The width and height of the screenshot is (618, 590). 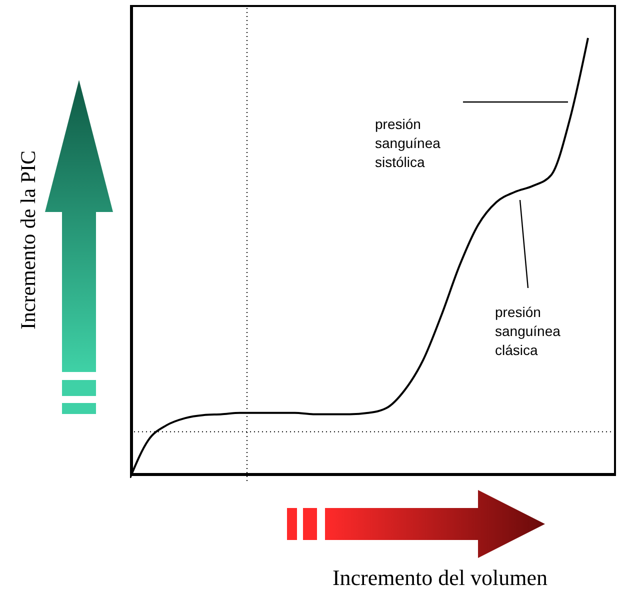 I want to click on annotation: presión sanguínea clásica, so click(x=527, y=331).